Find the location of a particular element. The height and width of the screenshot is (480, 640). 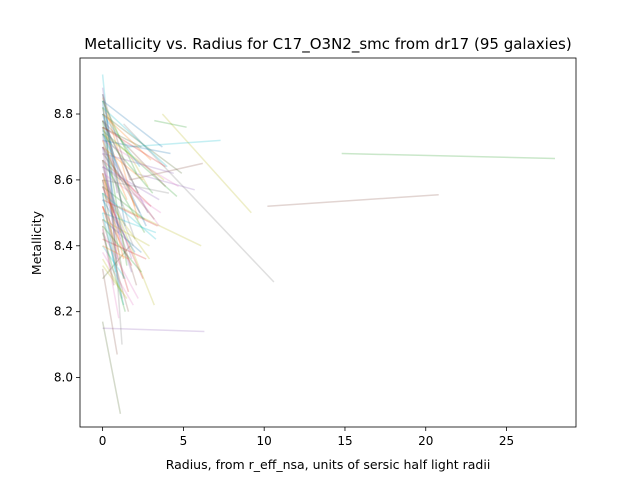

y-tick-label: 8.6 is located at coordinates (63, 180).